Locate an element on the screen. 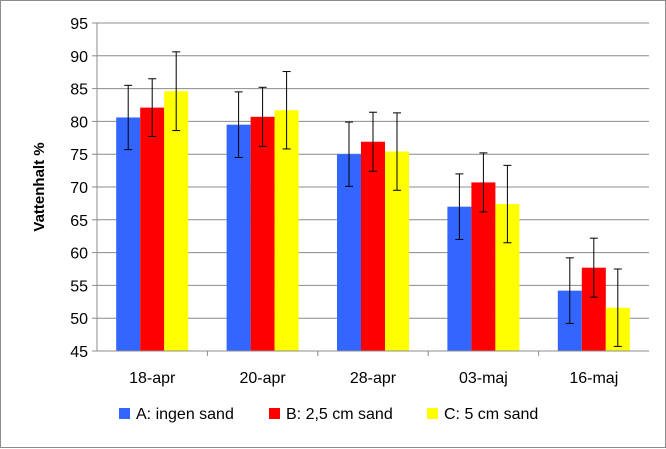 The image size is (666, 449). x-tick-label: 18-apr is located at coordinates (152, 378).